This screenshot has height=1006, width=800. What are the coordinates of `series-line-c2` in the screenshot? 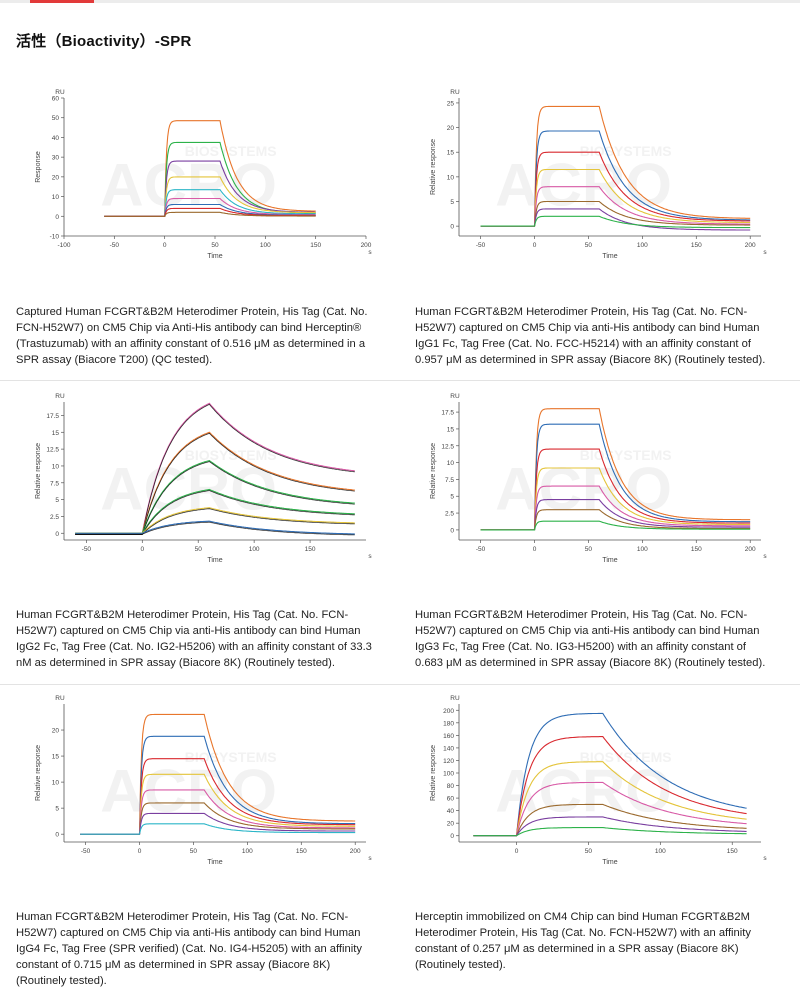 It's located at (610, 786).